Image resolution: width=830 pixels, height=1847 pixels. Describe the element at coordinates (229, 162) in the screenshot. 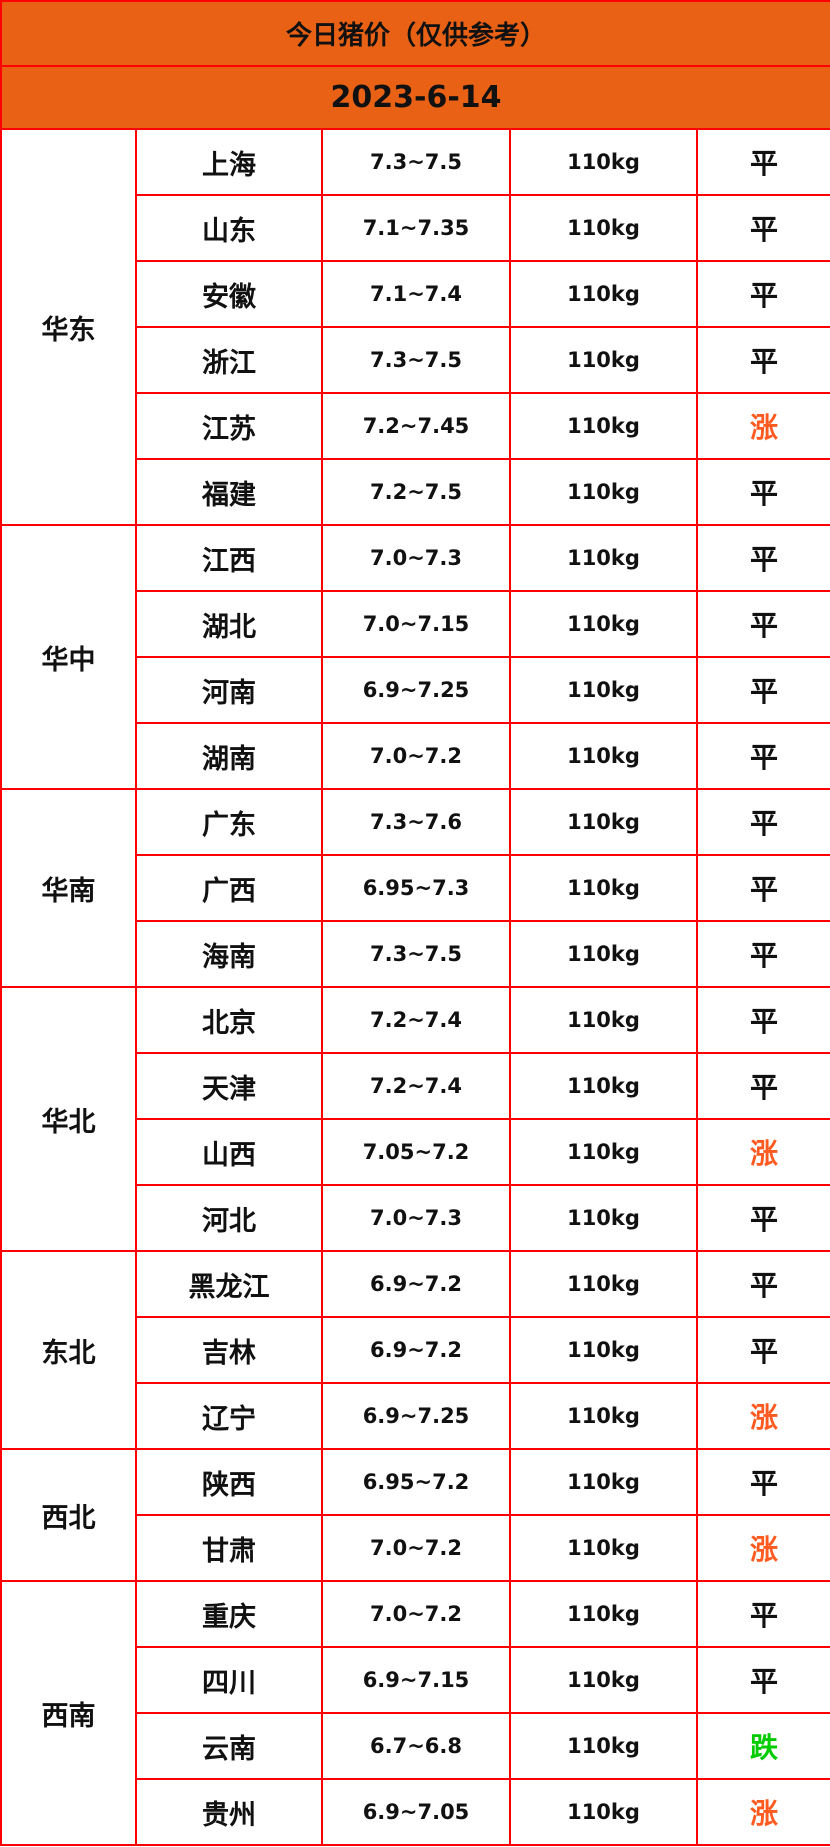

I see `province-cell: 上海` at that location.